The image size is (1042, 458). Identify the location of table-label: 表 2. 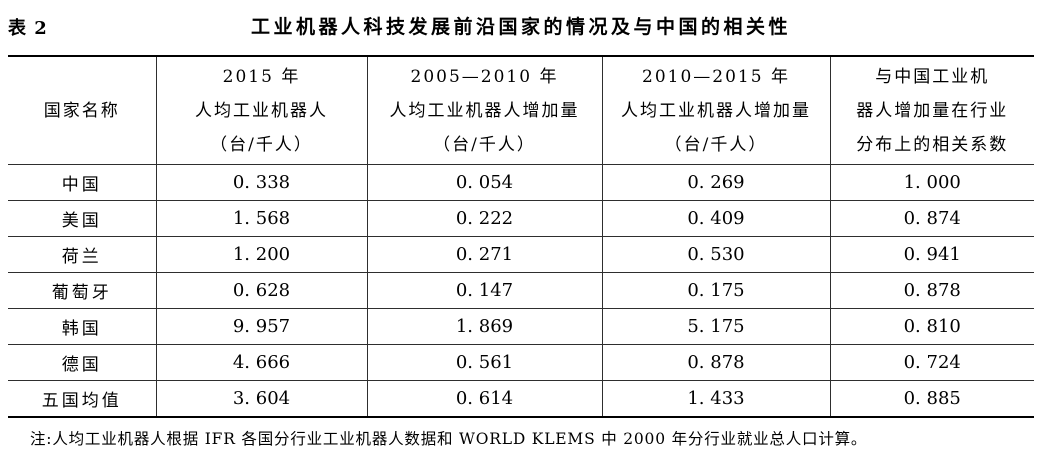
(28, 28).